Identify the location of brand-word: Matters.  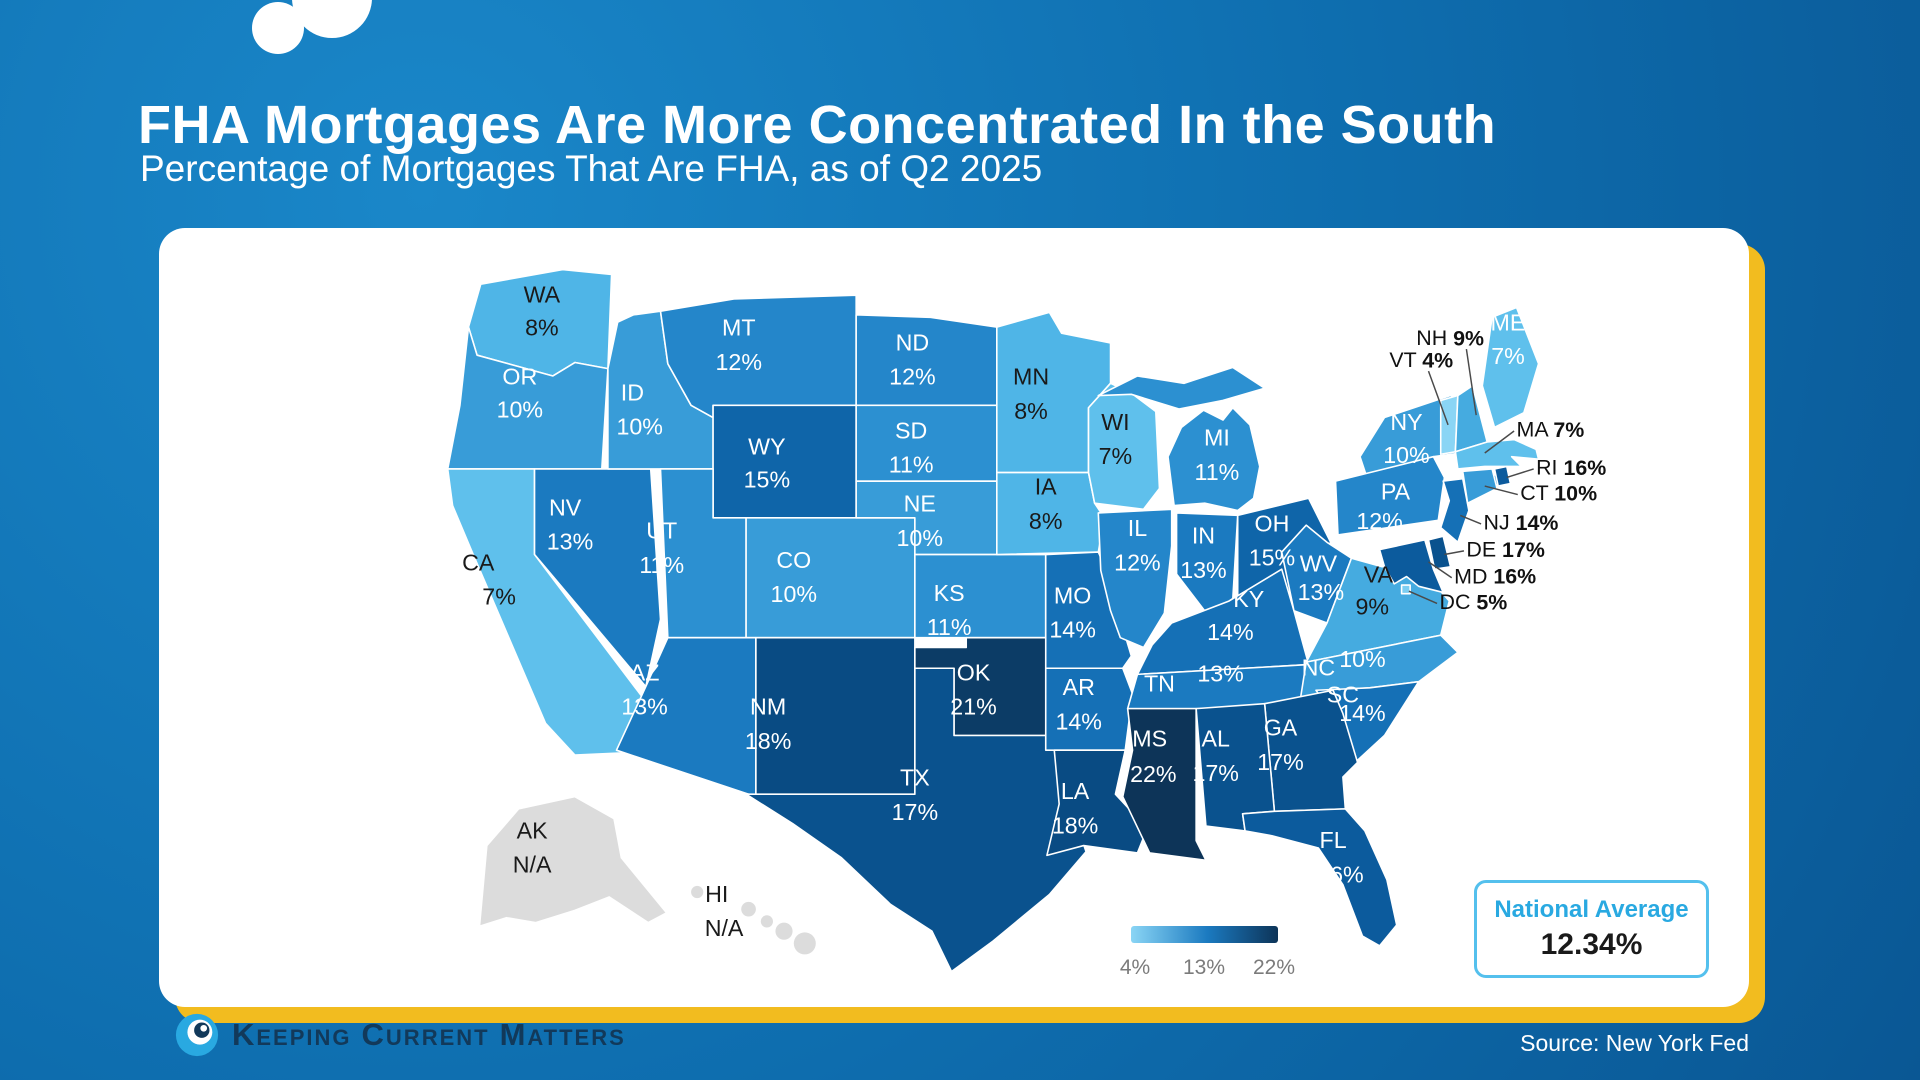
(562, 1034).